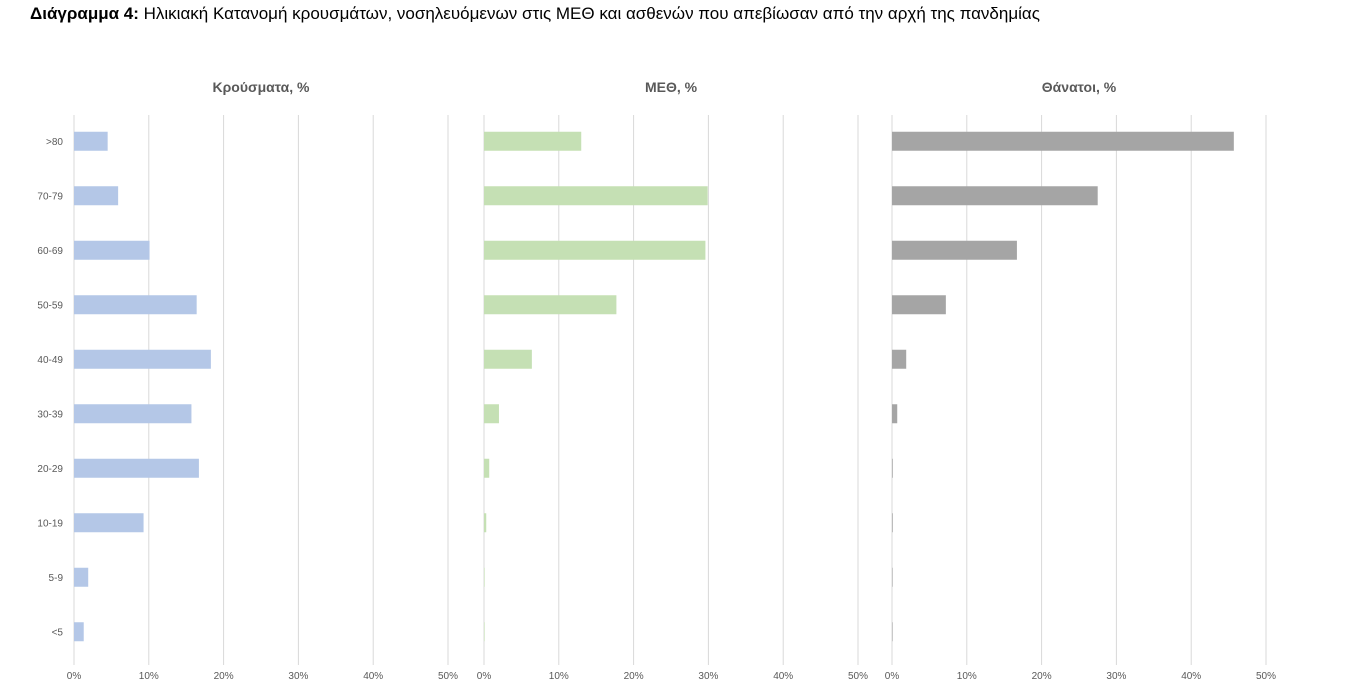 The image size is (1356, 694). Describe the element at coordinates (58, 632) in the screenshot. I see `category-label: <5` at that location.